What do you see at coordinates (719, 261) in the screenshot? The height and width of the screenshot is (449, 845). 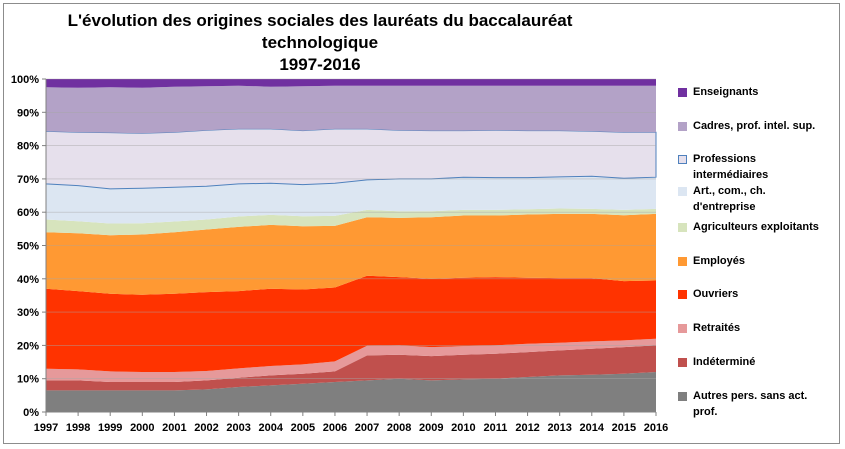 I see `legend-label: Employés` at bounding box center [719, 261].